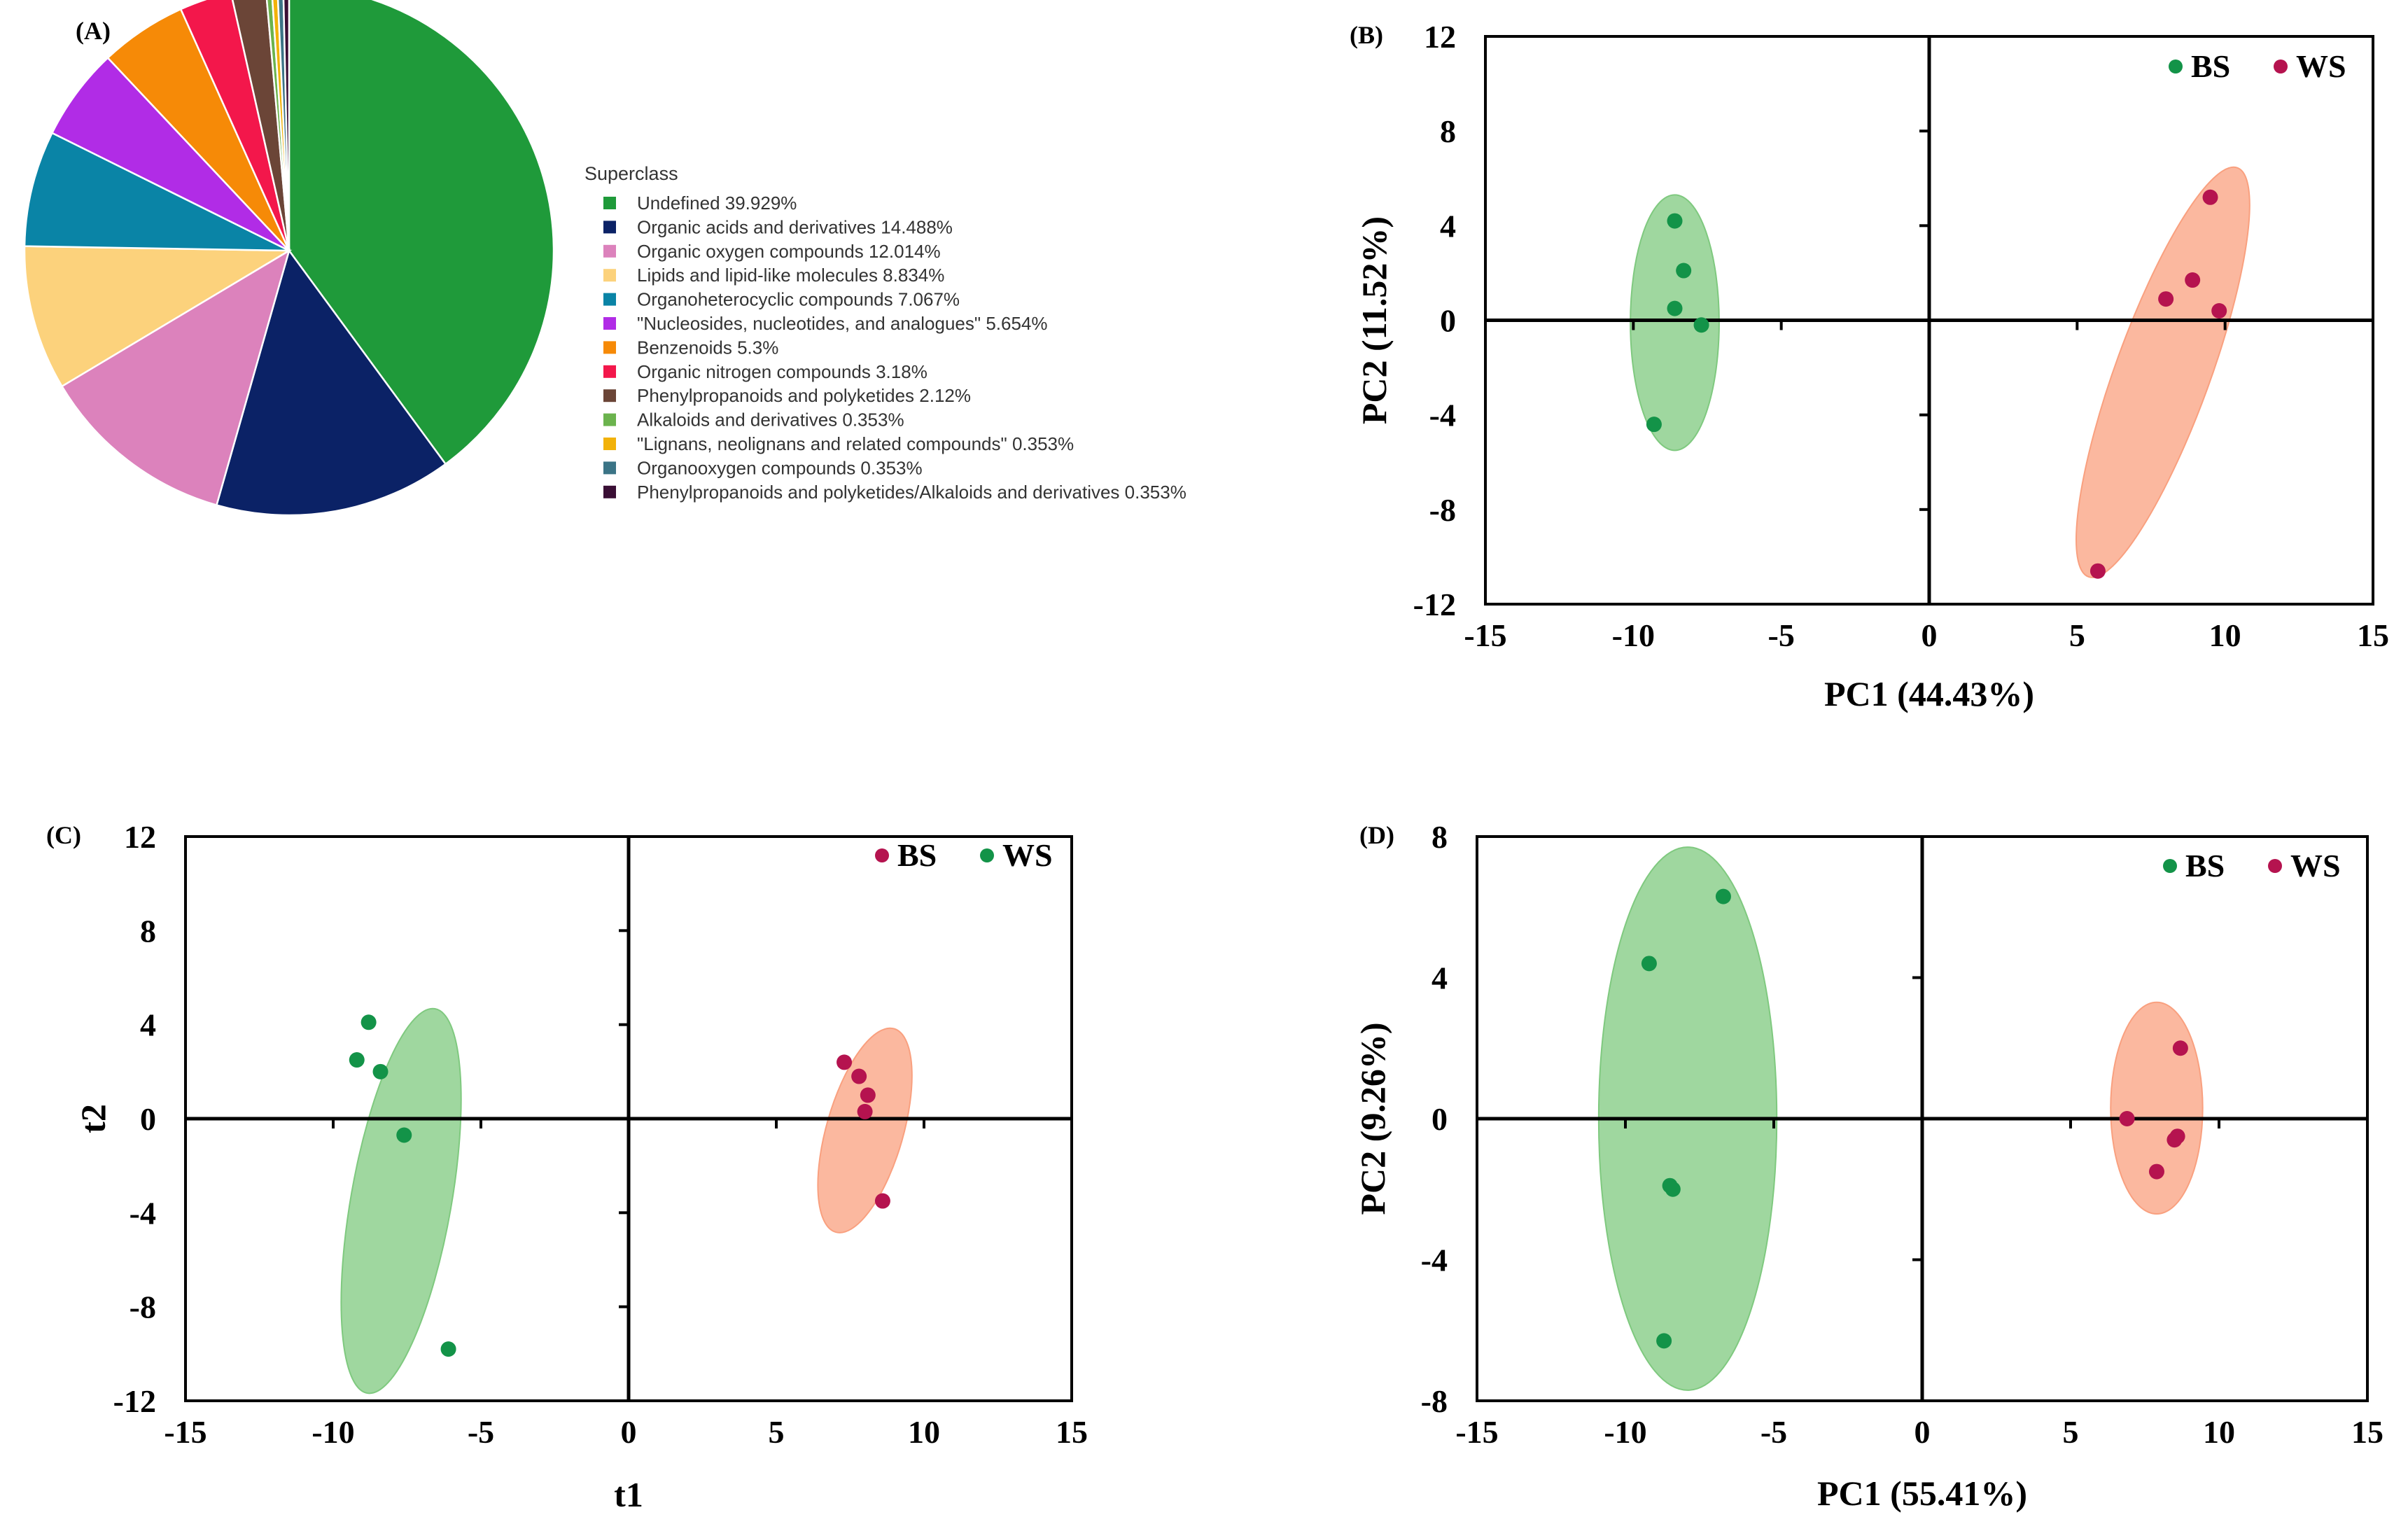 The height and width of the screenshot is (1538, 2408). What do you see at coordinates (1922, 1493) in the screenshot?
I see `panel-d-x-axis-title: PC1 (55.41%)` at bounding box center [1922, 1493].